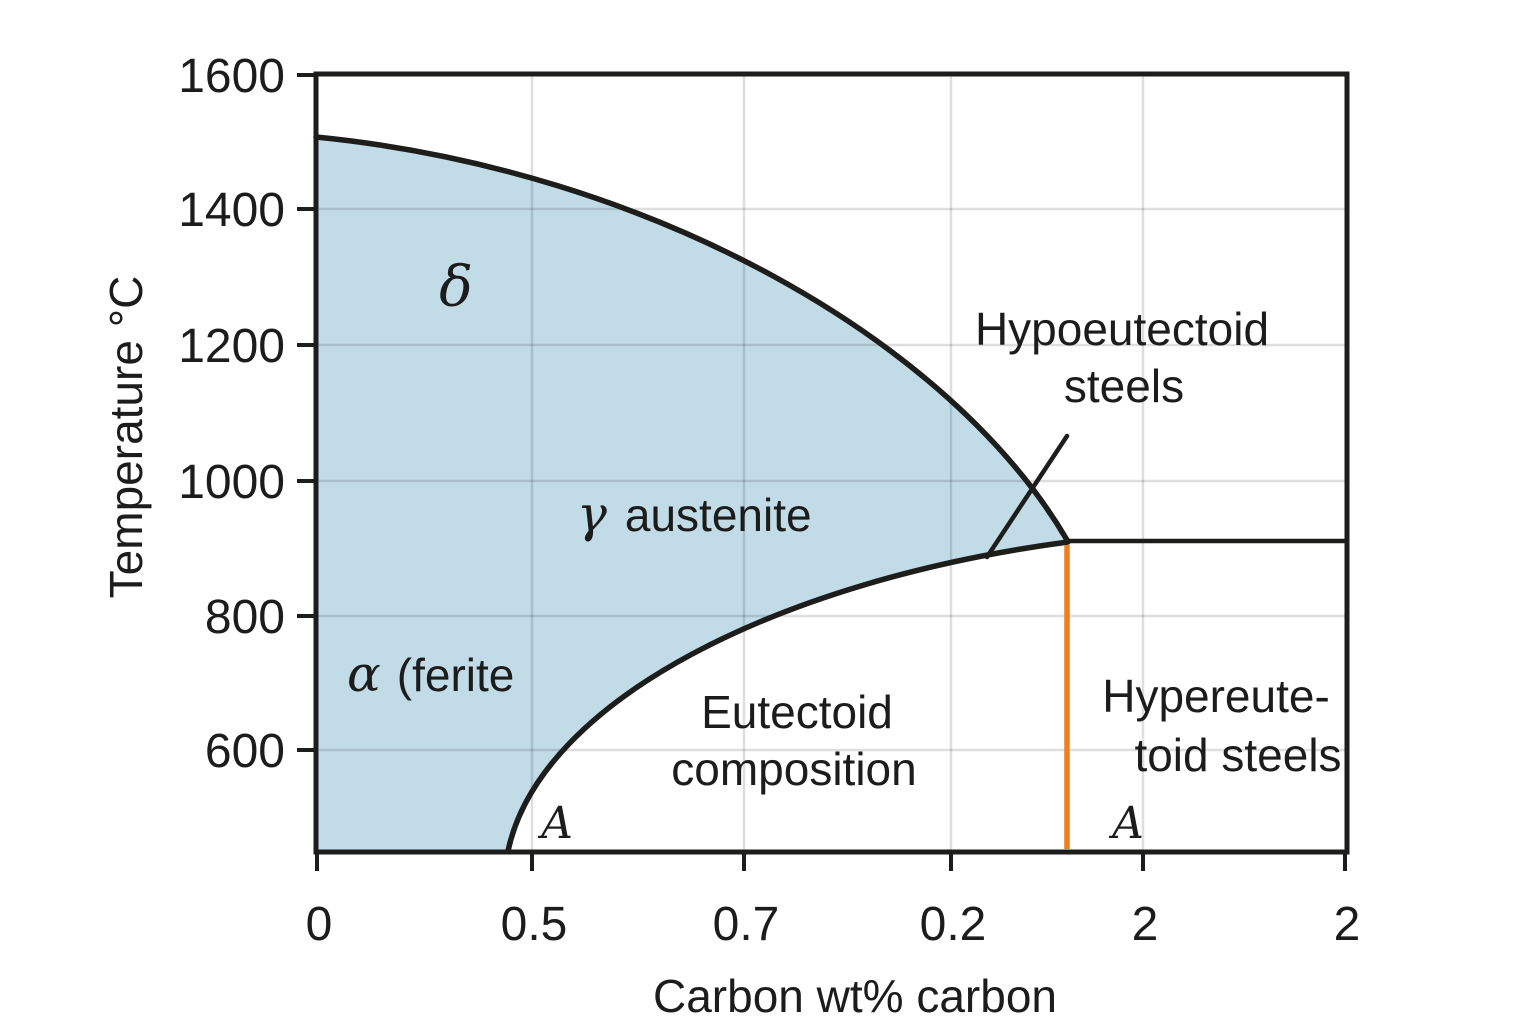  Describe the element at coordinates (231, 482) in the screenshot. I see `y-tick-label-1000: 1000` at that location.